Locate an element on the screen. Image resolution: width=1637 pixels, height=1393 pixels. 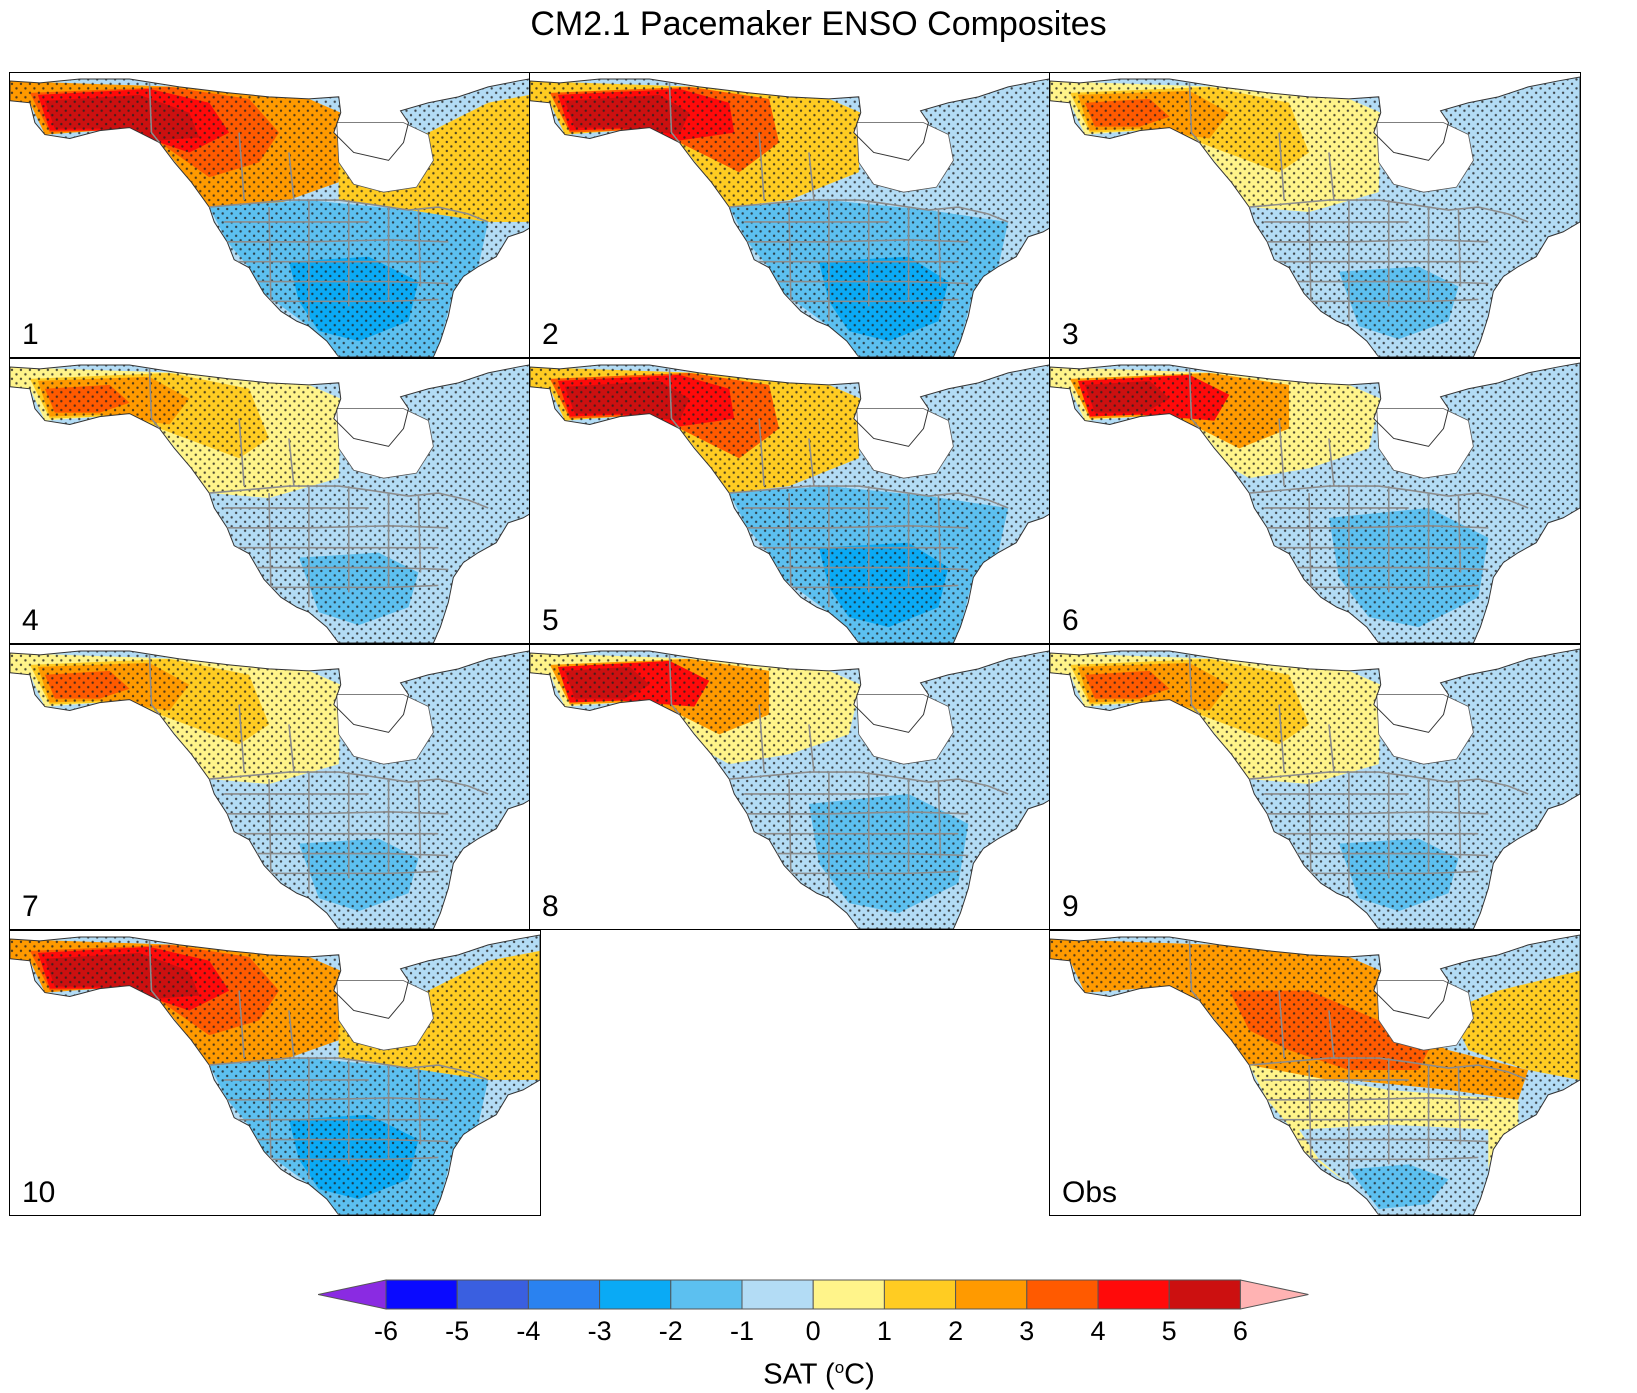
figure-title: CM2.1 Pacemaker ENSO Composites is located at coordinates (818, 24).